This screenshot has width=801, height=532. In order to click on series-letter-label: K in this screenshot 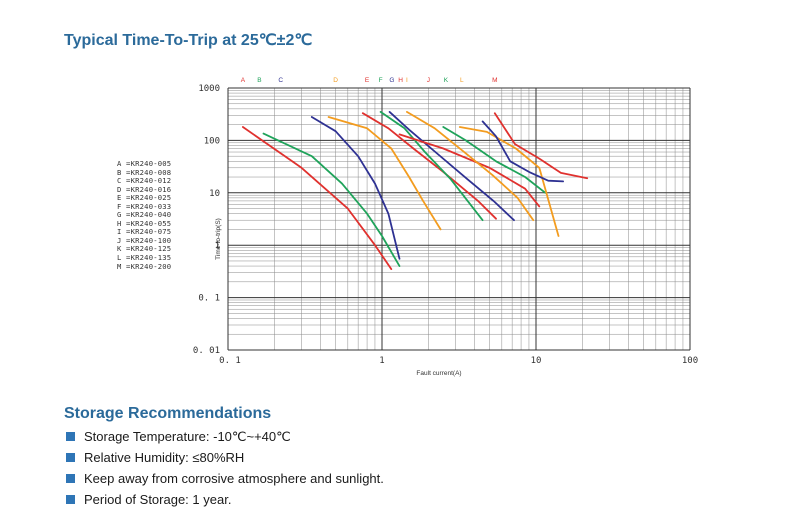, I will do `click(446, 80)`.